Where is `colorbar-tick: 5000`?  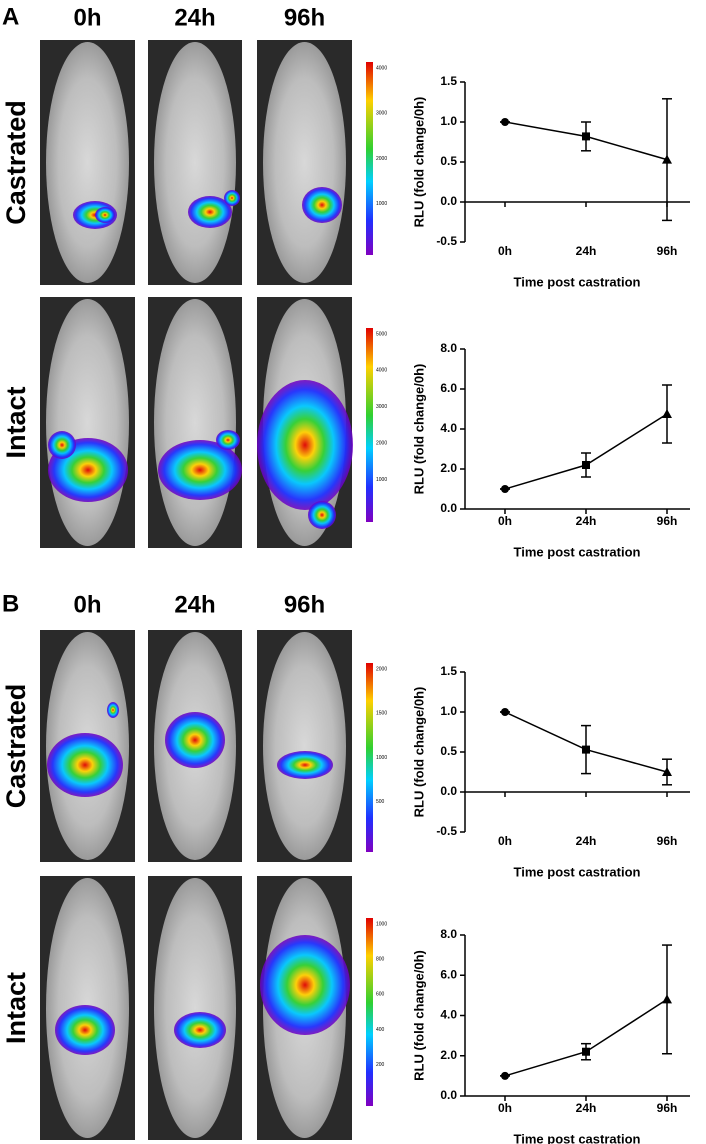
colorbar-tick: 5000 is located at coordinates (381, 334).